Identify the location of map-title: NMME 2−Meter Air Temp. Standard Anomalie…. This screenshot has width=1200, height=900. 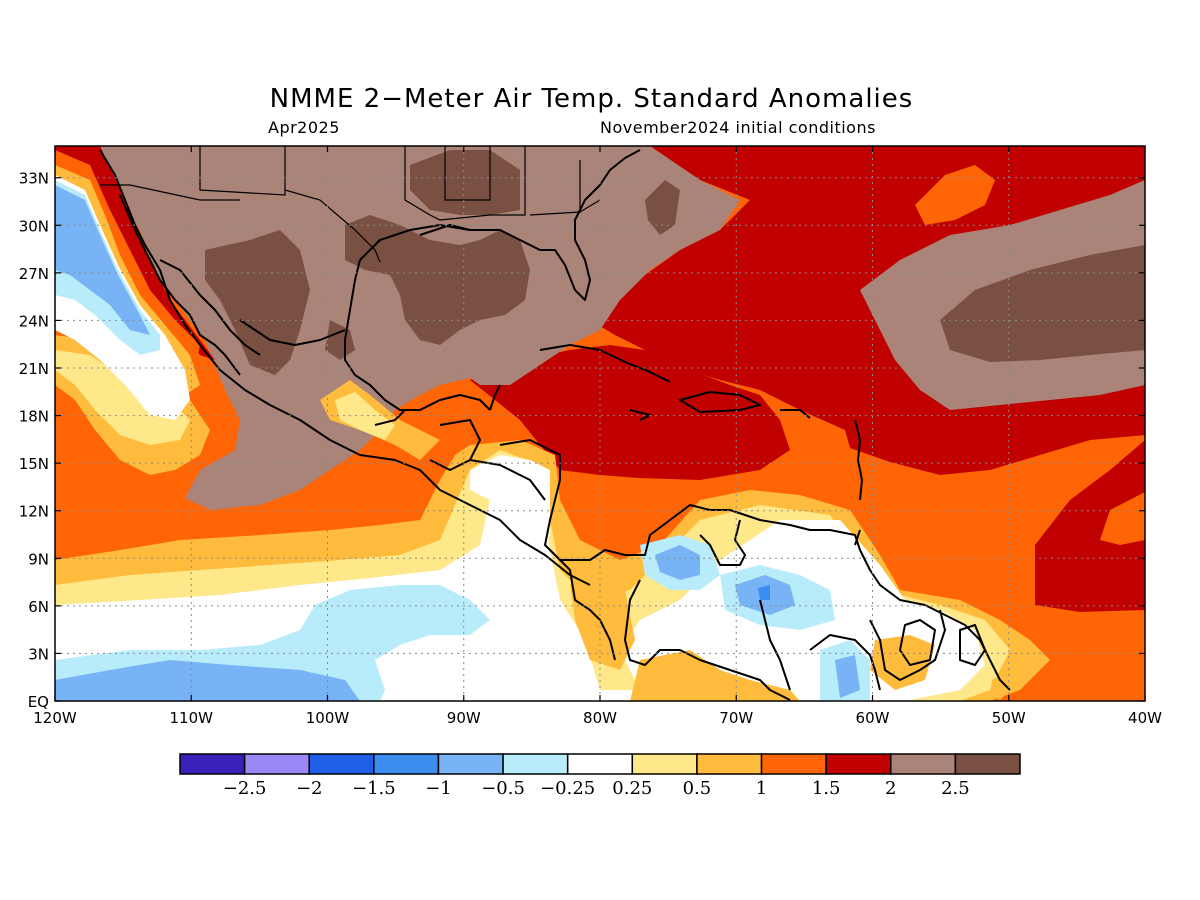
(591, 99).